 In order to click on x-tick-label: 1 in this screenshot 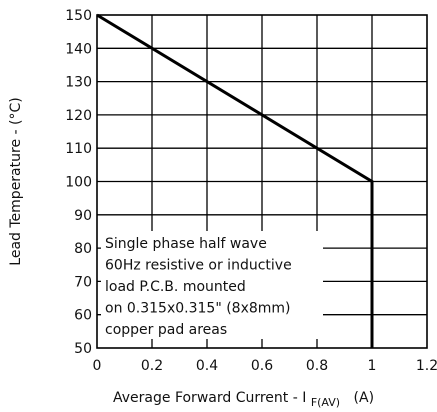, I will do `click(372, 366)`.